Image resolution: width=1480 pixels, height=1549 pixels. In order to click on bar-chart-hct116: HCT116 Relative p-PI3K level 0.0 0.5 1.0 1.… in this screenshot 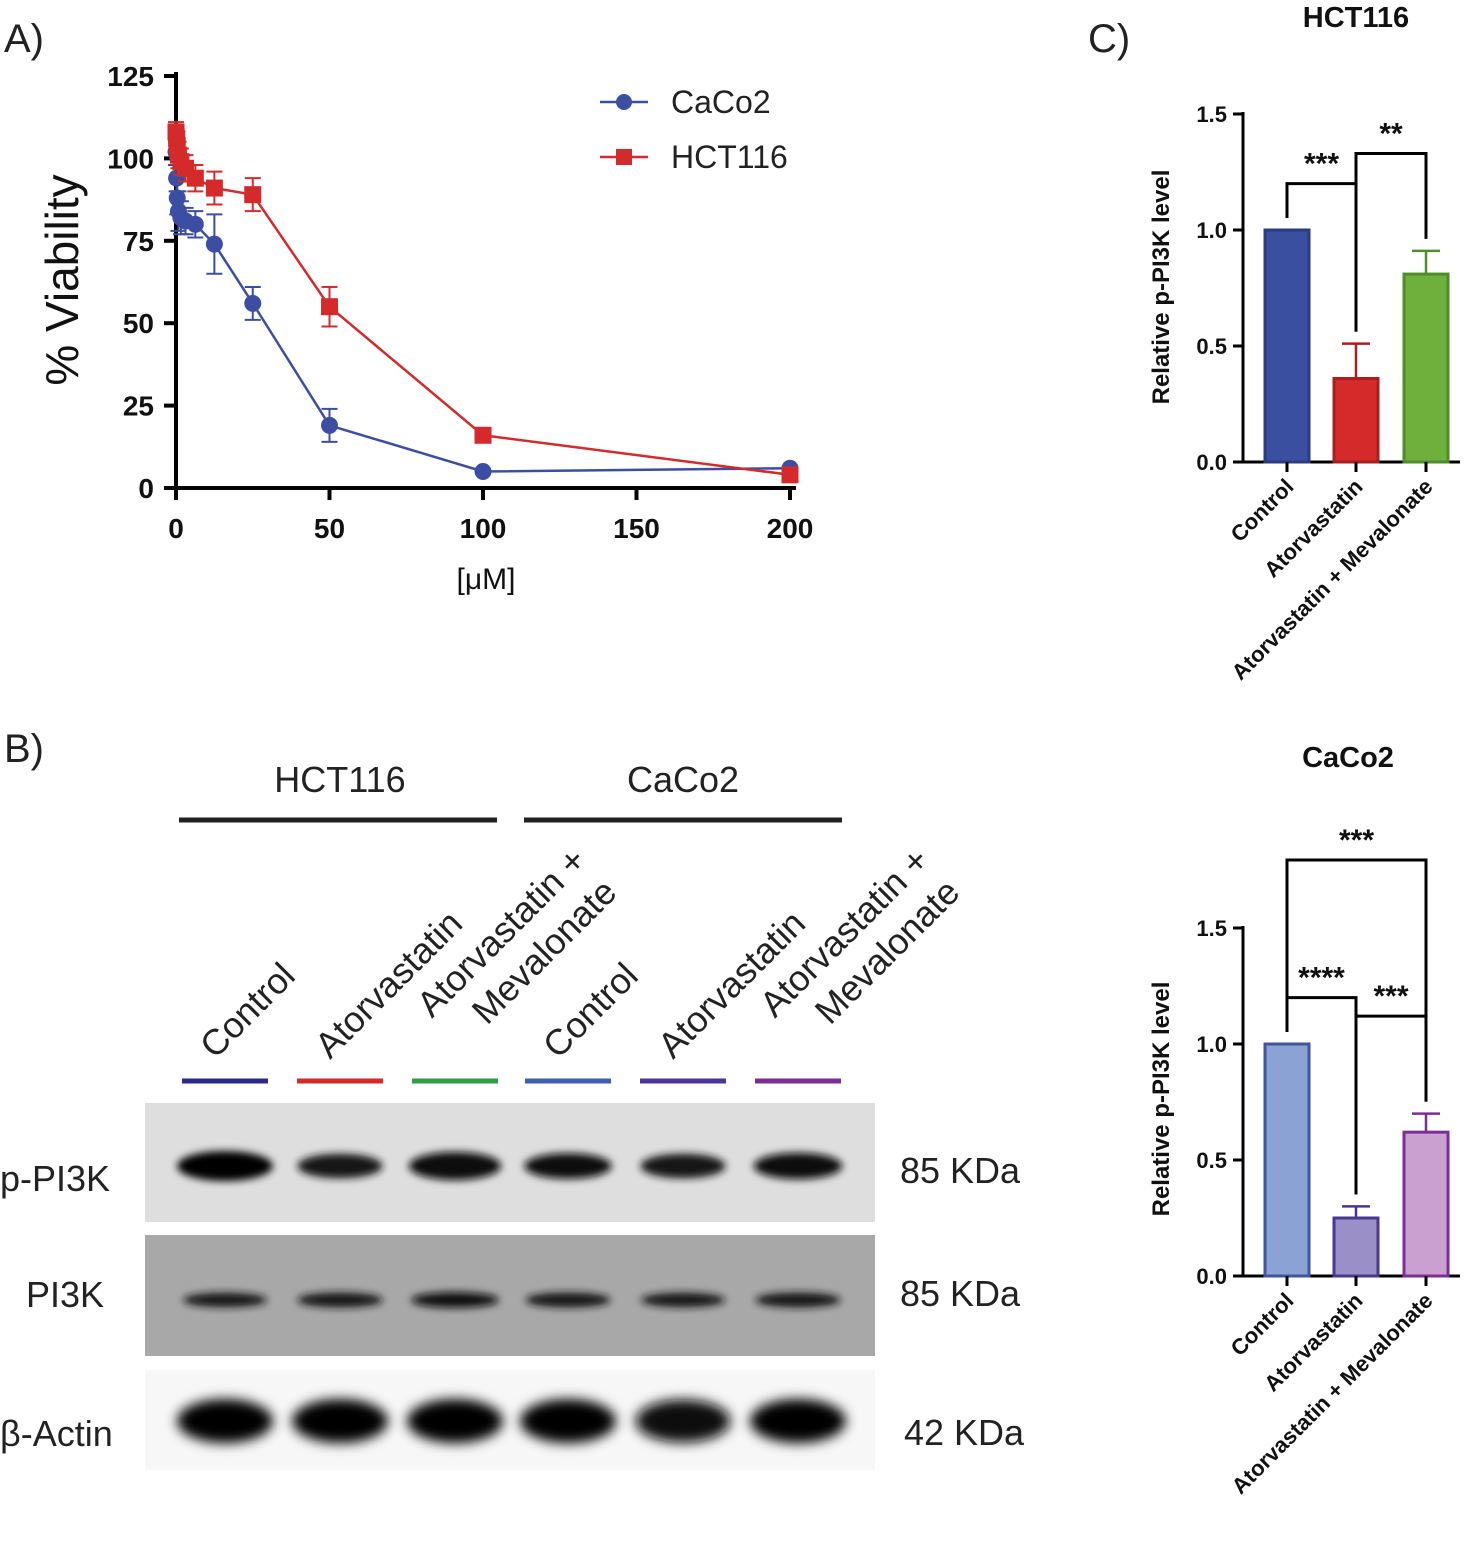, I will do `click(1304, 343)`.